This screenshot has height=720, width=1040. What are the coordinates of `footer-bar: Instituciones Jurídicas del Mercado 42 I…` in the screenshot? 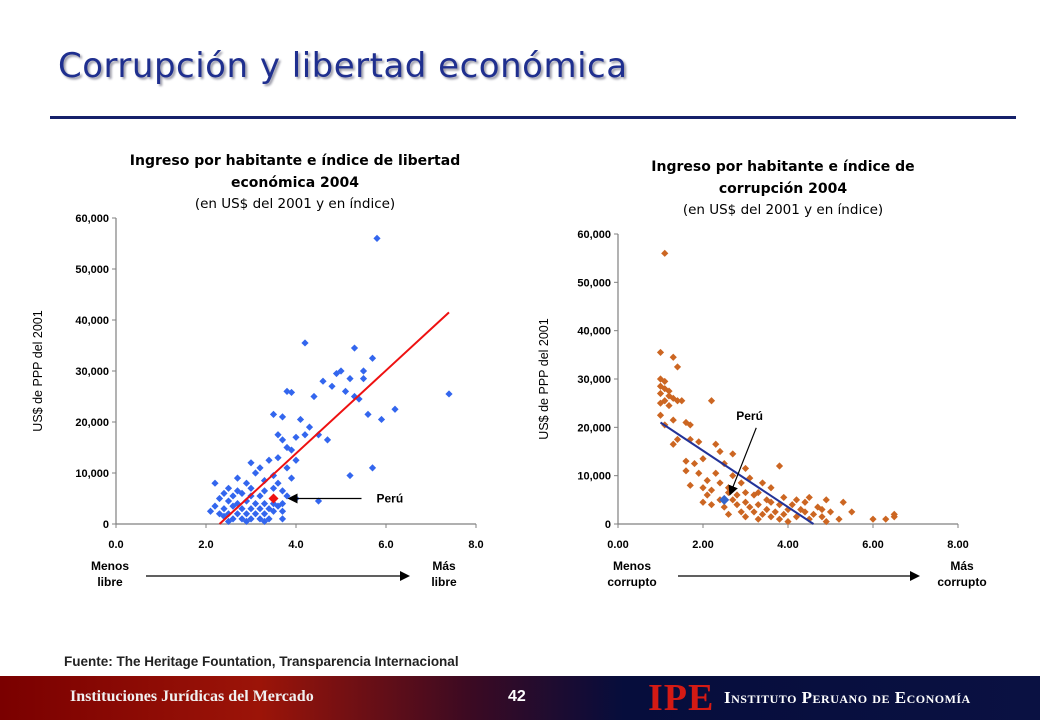 It's located at (520, 698).